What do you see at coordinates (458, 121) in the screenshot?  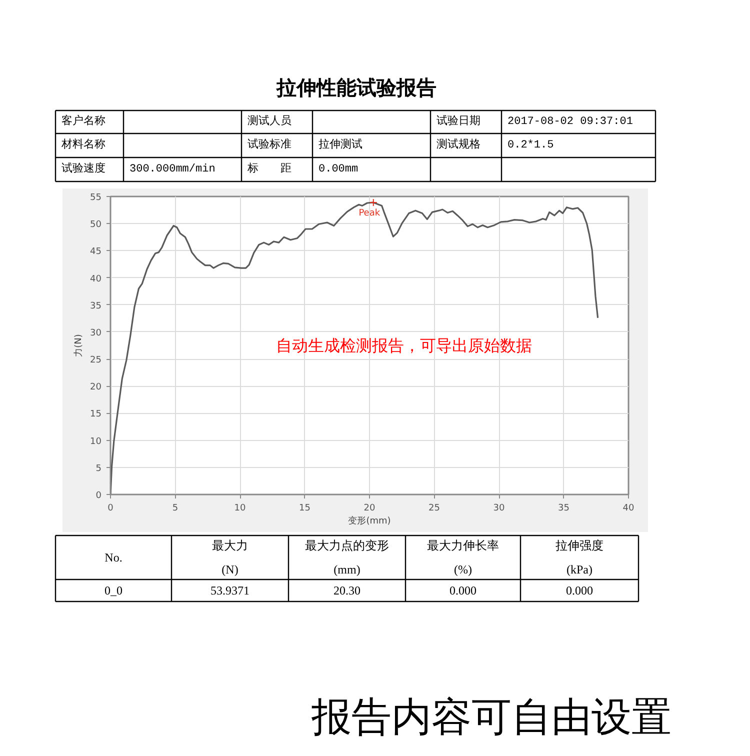 I see `text: 试验日期` at bounding box center [458, 121].